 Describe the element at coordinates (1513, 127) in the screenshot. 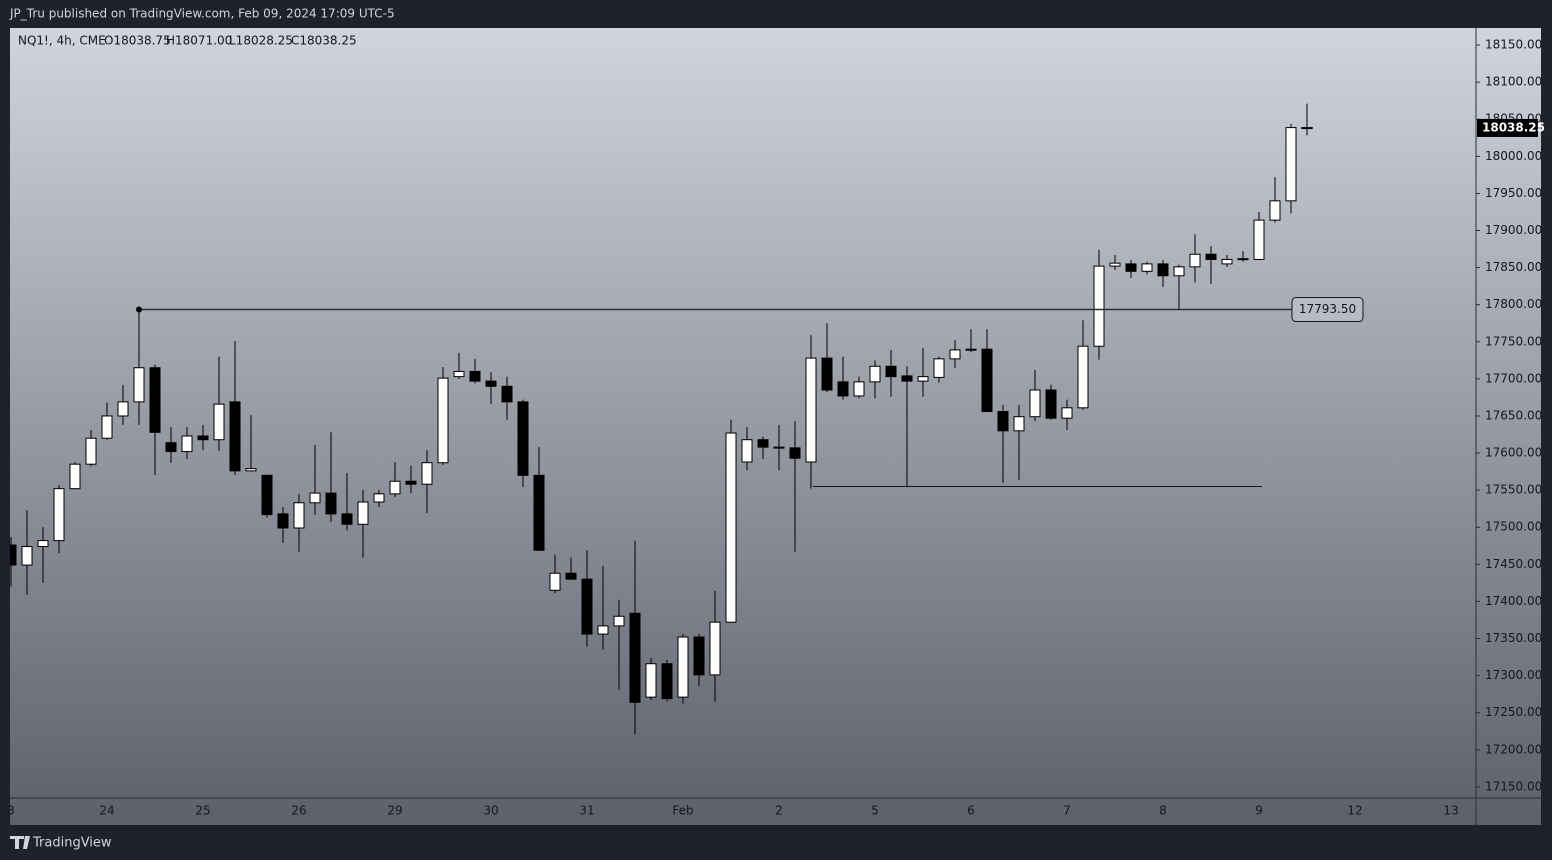

I see `last-price-label: 18038.25` at that location.